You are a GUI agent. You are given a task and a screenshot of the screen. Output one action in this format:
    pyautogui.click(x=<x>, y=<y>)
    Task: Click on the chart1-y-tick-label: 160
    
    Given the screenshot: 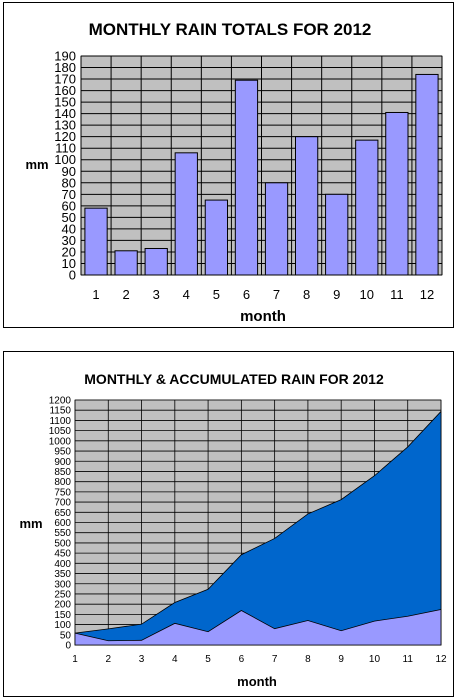 What is the action you would take?
    pyautogui.click(x=65, y=90)
    